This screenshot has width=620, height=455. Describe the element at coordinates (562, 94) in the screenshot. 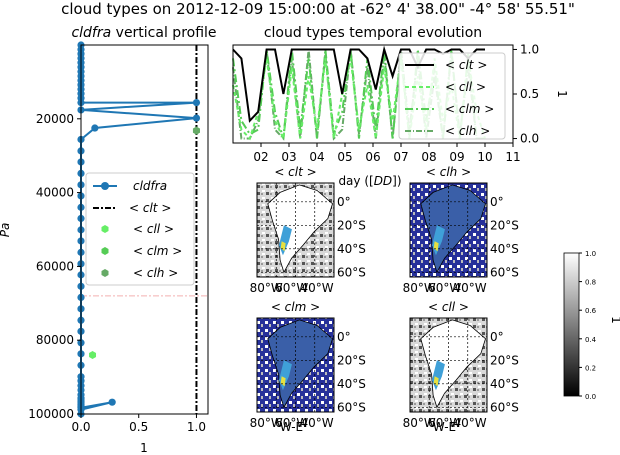

I see `temporal-ylabel: 1` at that location.